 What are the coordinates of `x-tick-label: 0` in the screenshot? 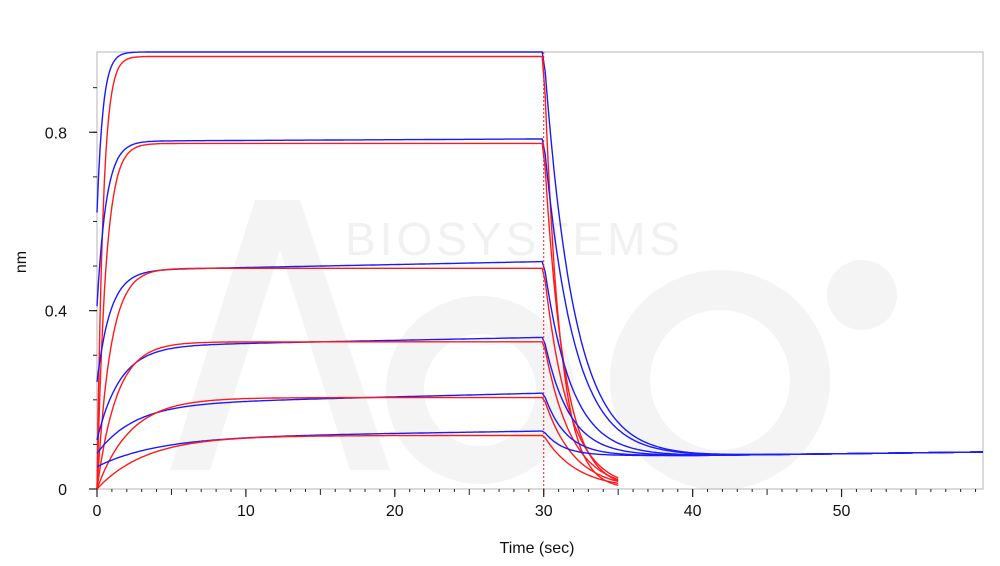 It's located at (97, 511).